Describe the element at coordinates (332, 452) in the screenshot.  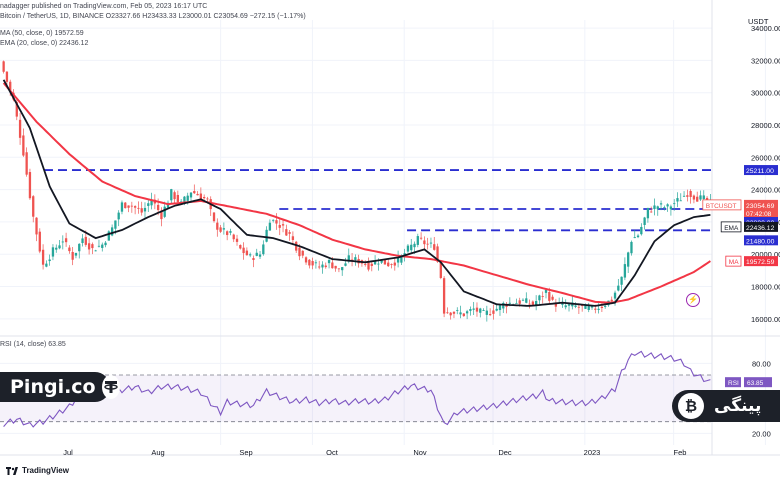
I see `x-label-3: Oct` at that location.